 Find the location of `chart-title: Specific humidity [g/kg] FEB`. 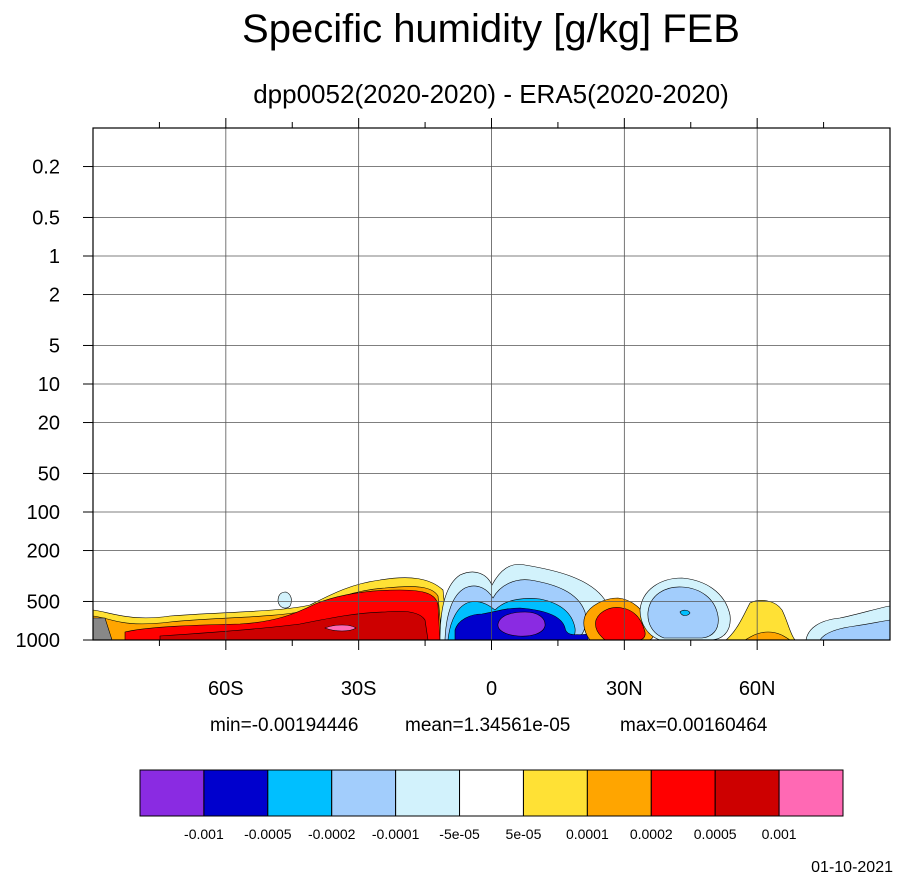

chart-title: Specific humidity [g/kg] FEB is located at coordinates (491, 29).